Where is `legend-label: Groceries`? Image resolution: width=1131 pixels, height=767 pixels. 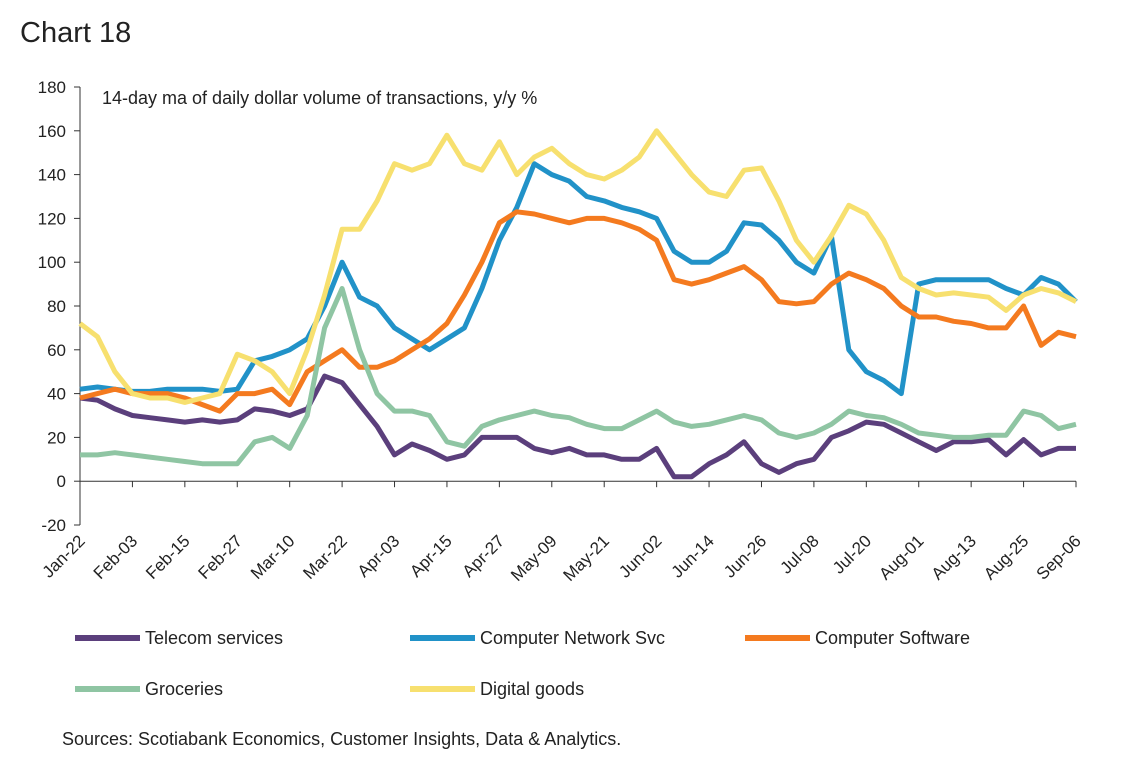
legend-label: Groceries is located at coordinates (184, 689).